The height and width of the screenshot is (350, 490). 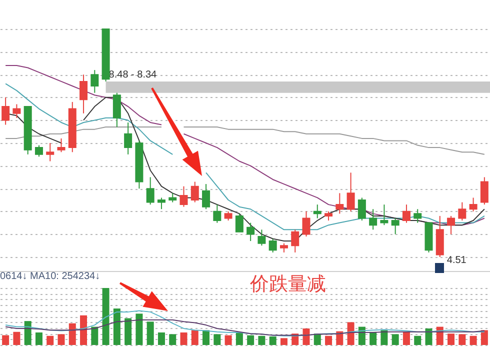 What do you see at coordinates (456, 260) in the screenshot?
I see `annotation: 4.51` at bounding box center [456, 260].